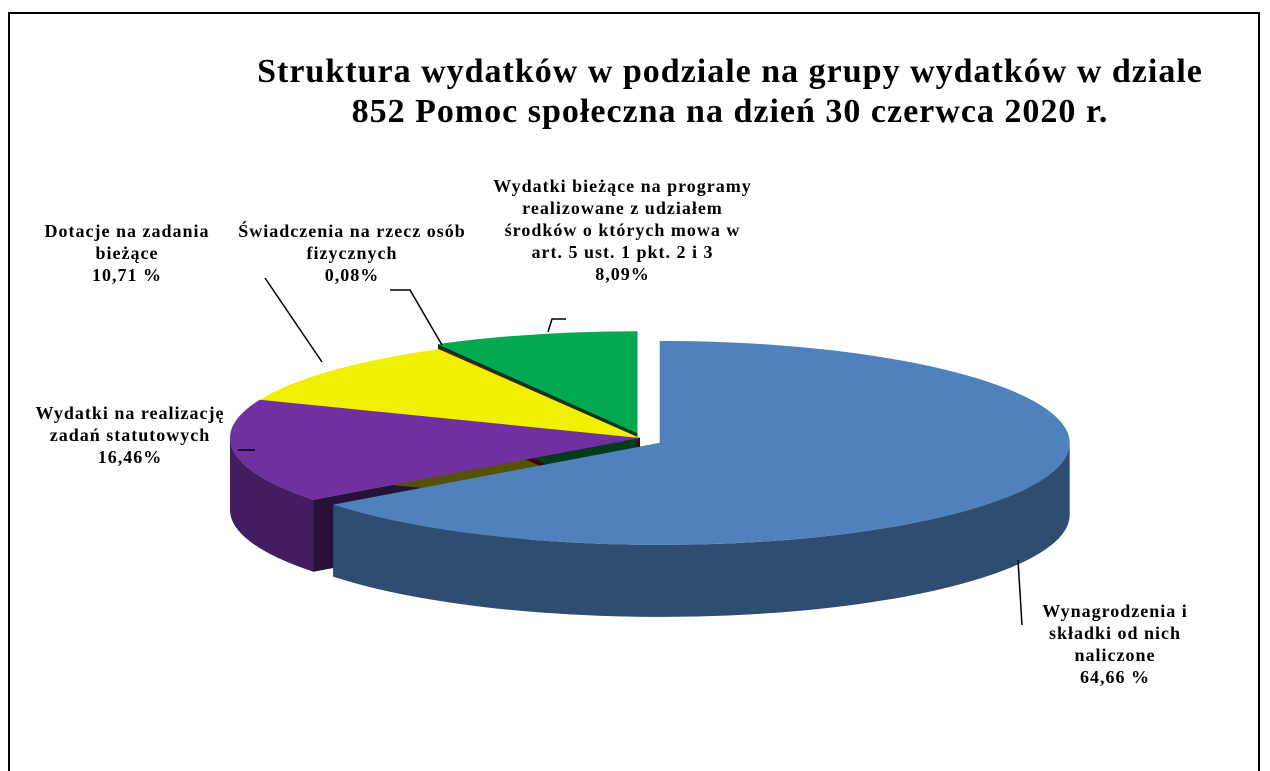 Image resolution: width=1270 pixels, height=771 pixels. What do you see at coordinates (127, 242) in the screenshot?
I see `label-name: Dotacje na zadania bieżące` at bounding box center [127, 242].